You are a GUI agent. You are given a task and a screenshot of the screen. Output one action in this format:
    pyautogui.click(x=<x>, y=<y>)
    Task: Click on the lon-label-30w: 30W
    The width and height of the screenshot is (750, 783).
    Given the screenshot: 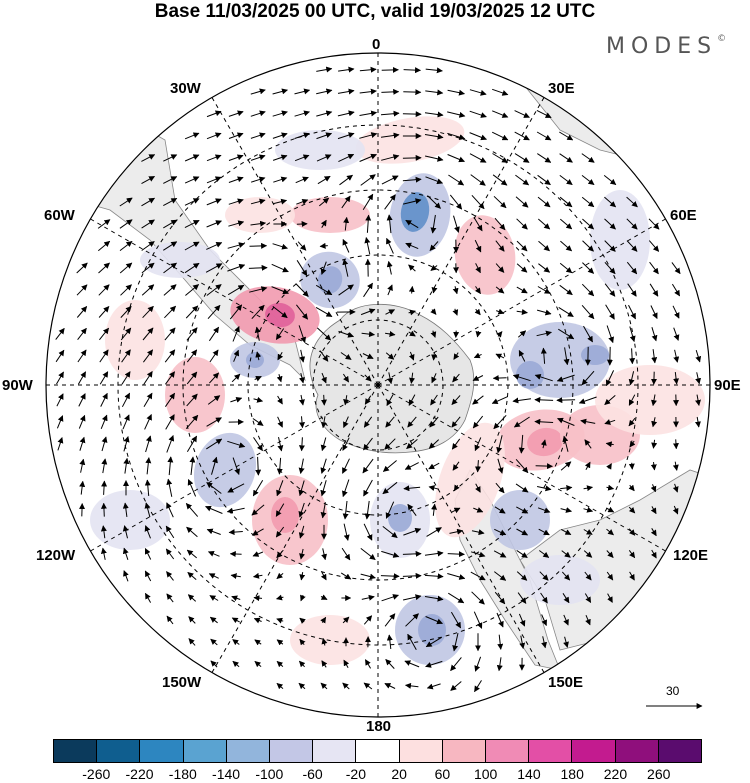 What is the action you would take?
    pyautogui.click(x=185, y=88)
    